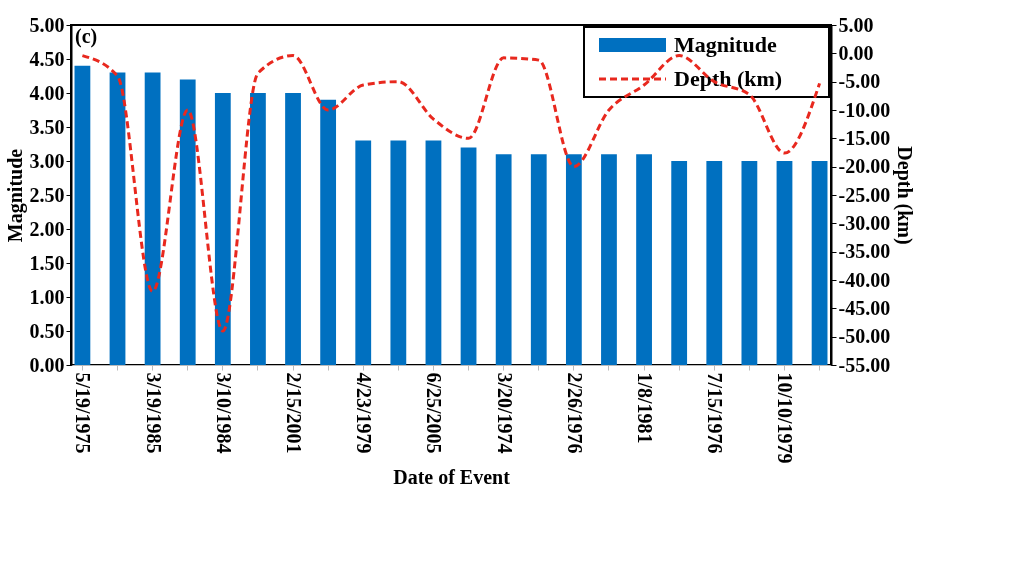  What do you see at coordinates (785, 418) in the screenshot?
I see `x-tick-label: 10/10/1979` at bounding box center [785, 418].